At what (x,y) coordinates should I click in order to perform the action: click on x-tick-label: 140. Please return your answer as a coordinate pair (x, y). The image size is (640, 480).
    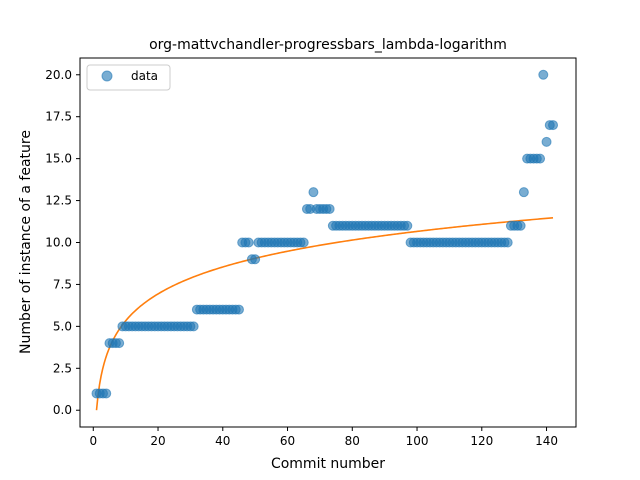
    Looking at the image, I should click on (546, 441).